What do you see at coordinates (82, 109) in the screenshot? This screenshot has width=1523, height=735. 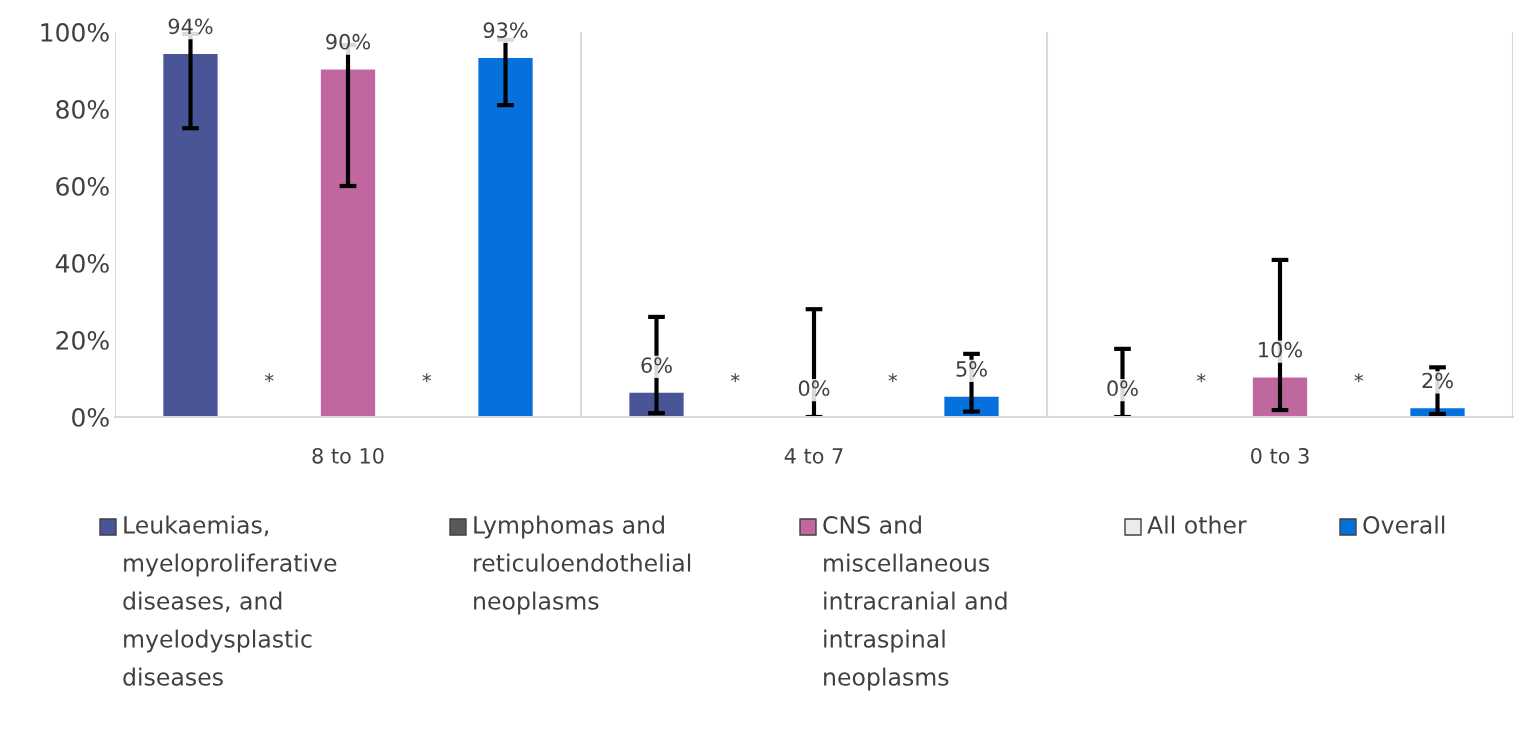 I see `y-tick-label: 80%` at bounding box center [82, 109].